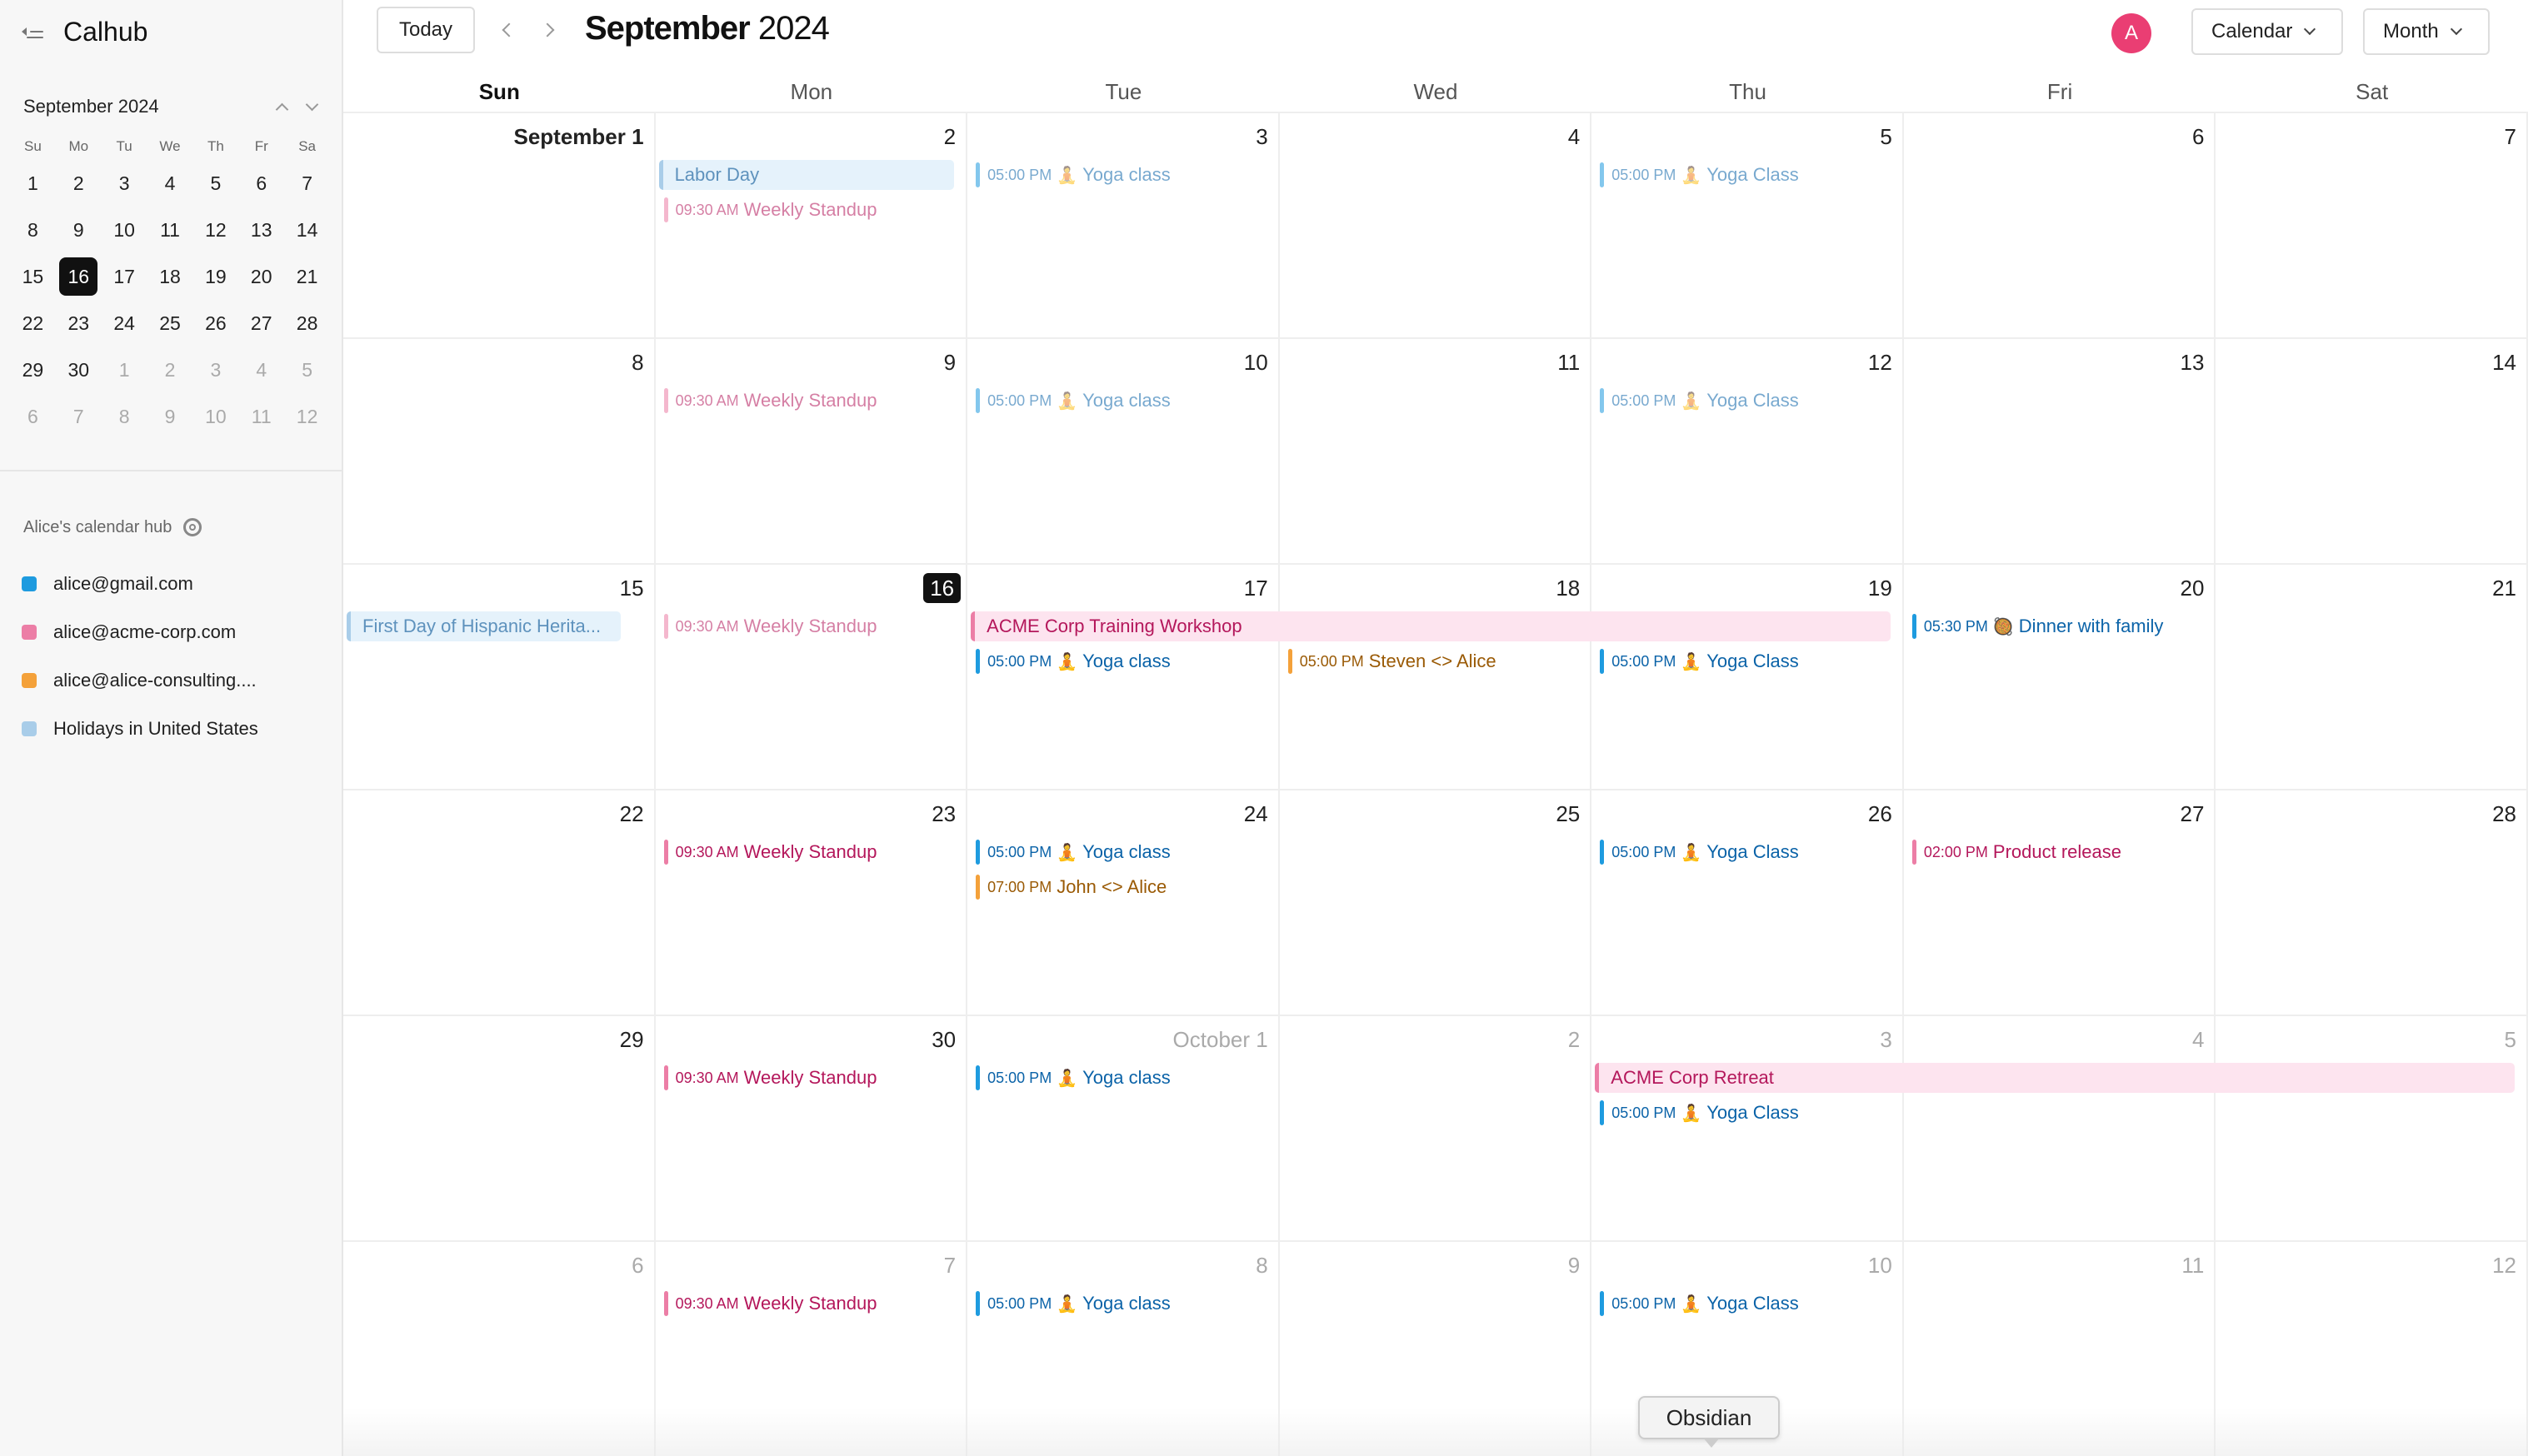  I want to click on calendar-event: ACME Corp Retreat, so click(2055, 1078).